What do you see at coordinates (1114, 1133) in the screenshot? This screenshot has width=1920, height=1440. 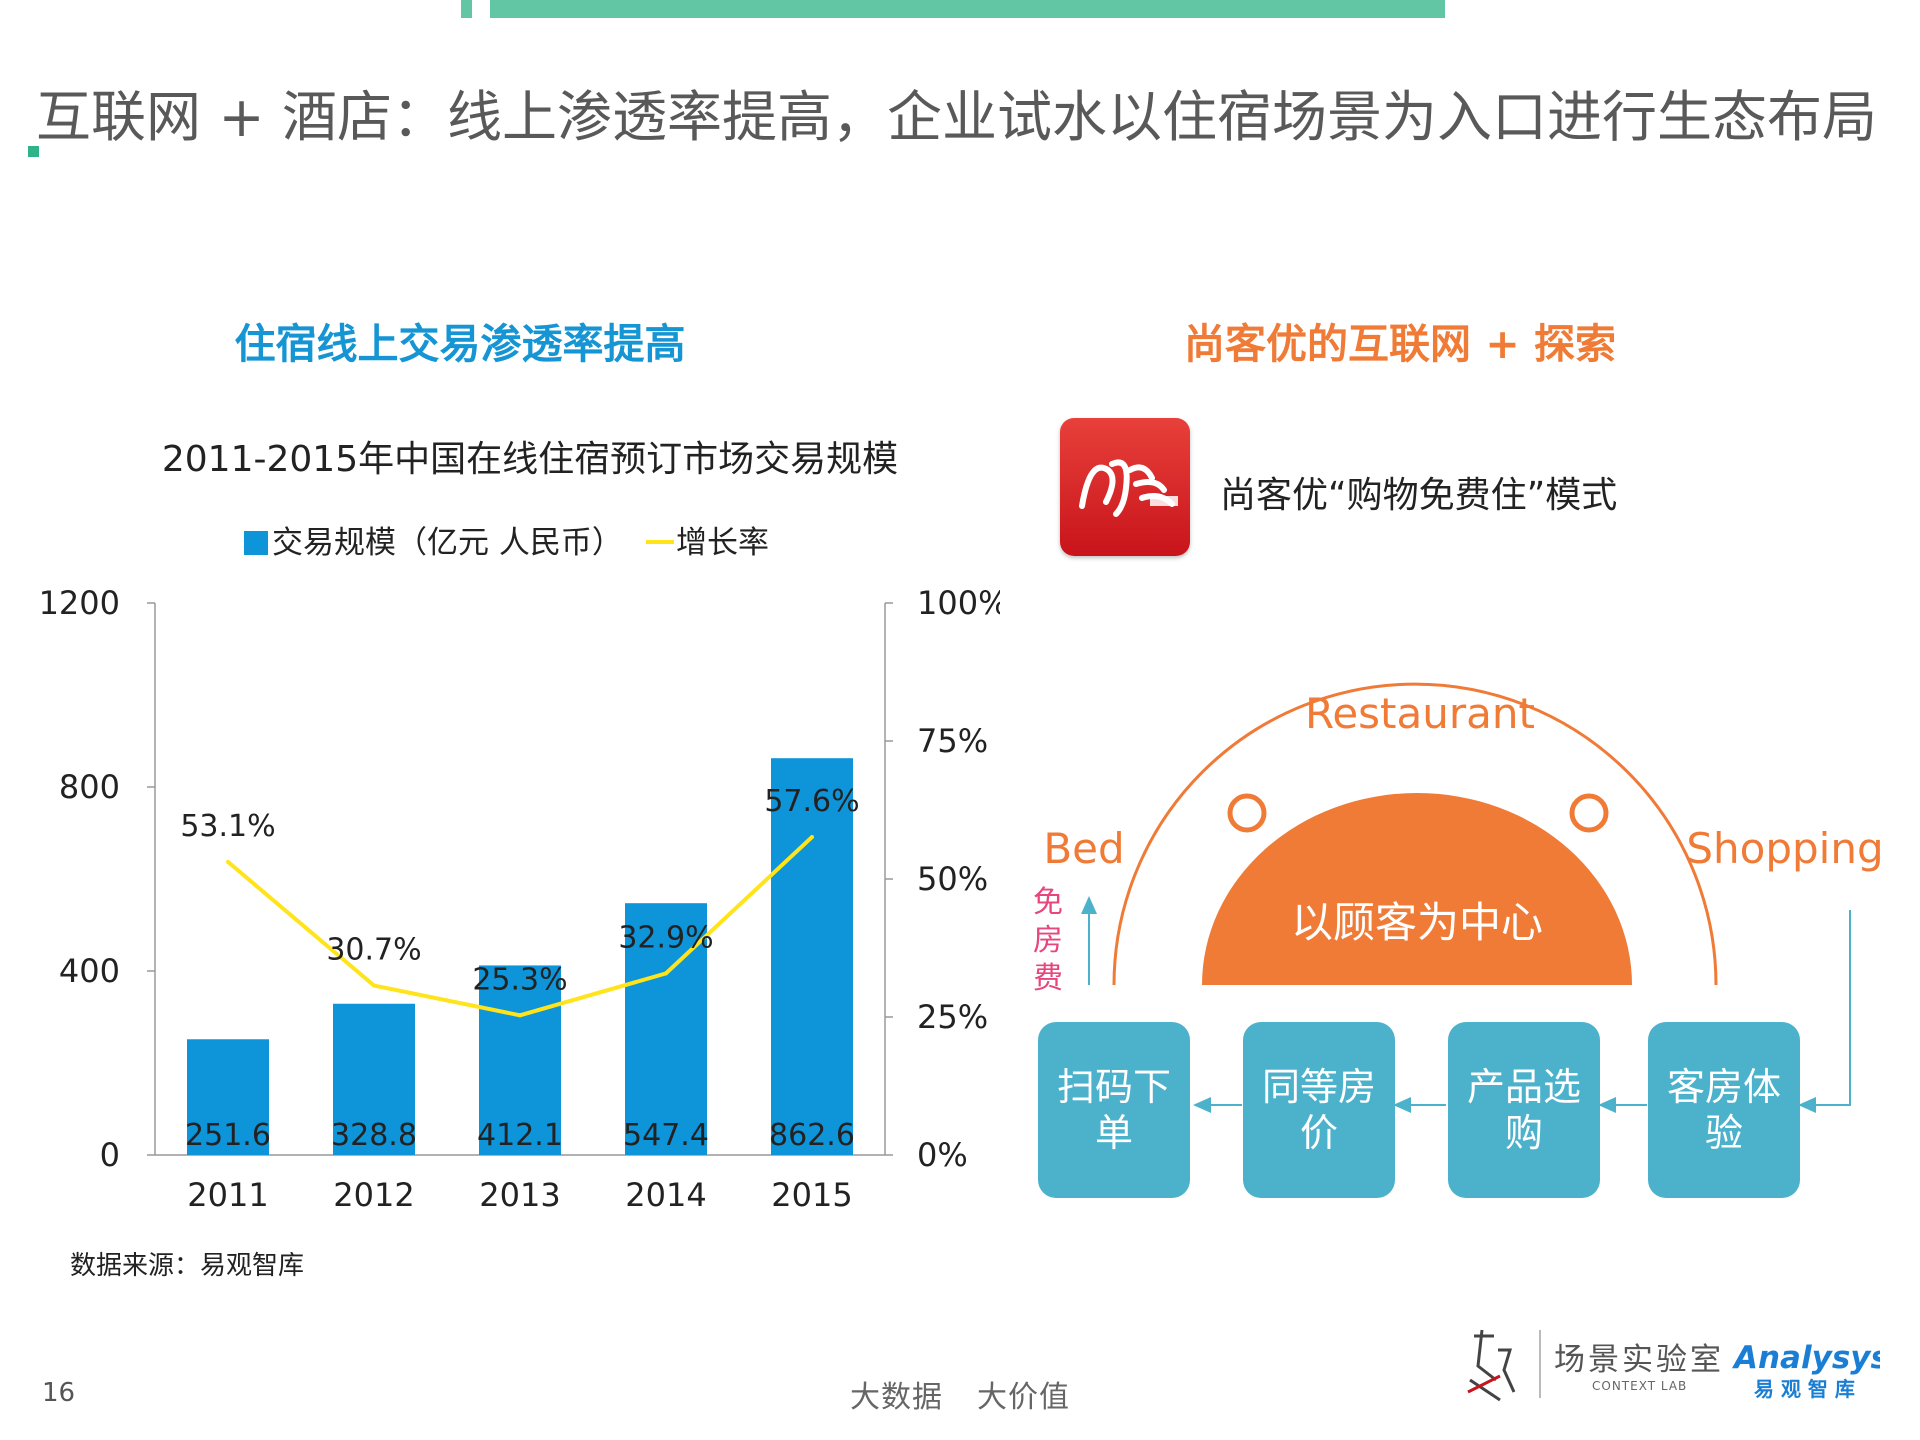 I see `step-1-line-2: 单` at bounding box center [1114, 1133].